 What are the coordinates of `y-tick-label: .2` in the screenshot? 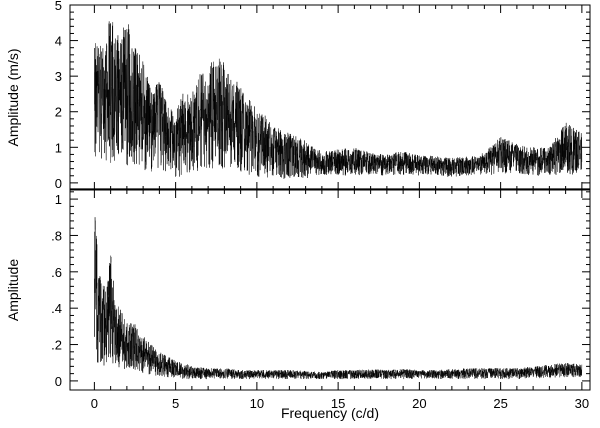 It's located at (56, 345).